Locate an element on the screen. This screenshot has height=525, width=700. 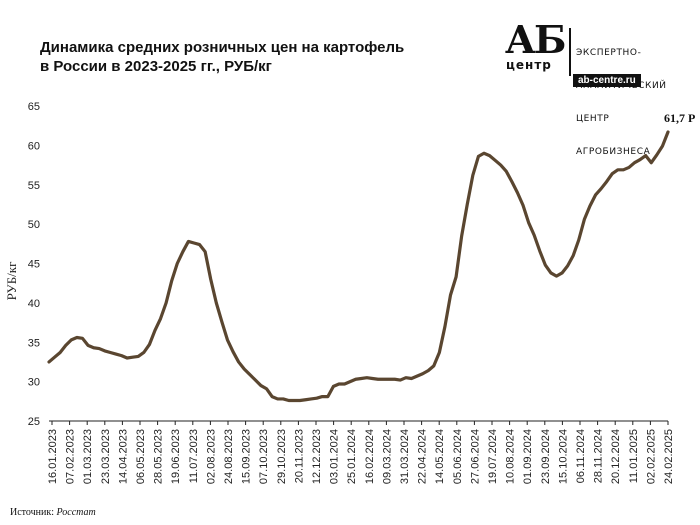
x-tick-label: 01.09.2024 is located at coordinates (528, 456).